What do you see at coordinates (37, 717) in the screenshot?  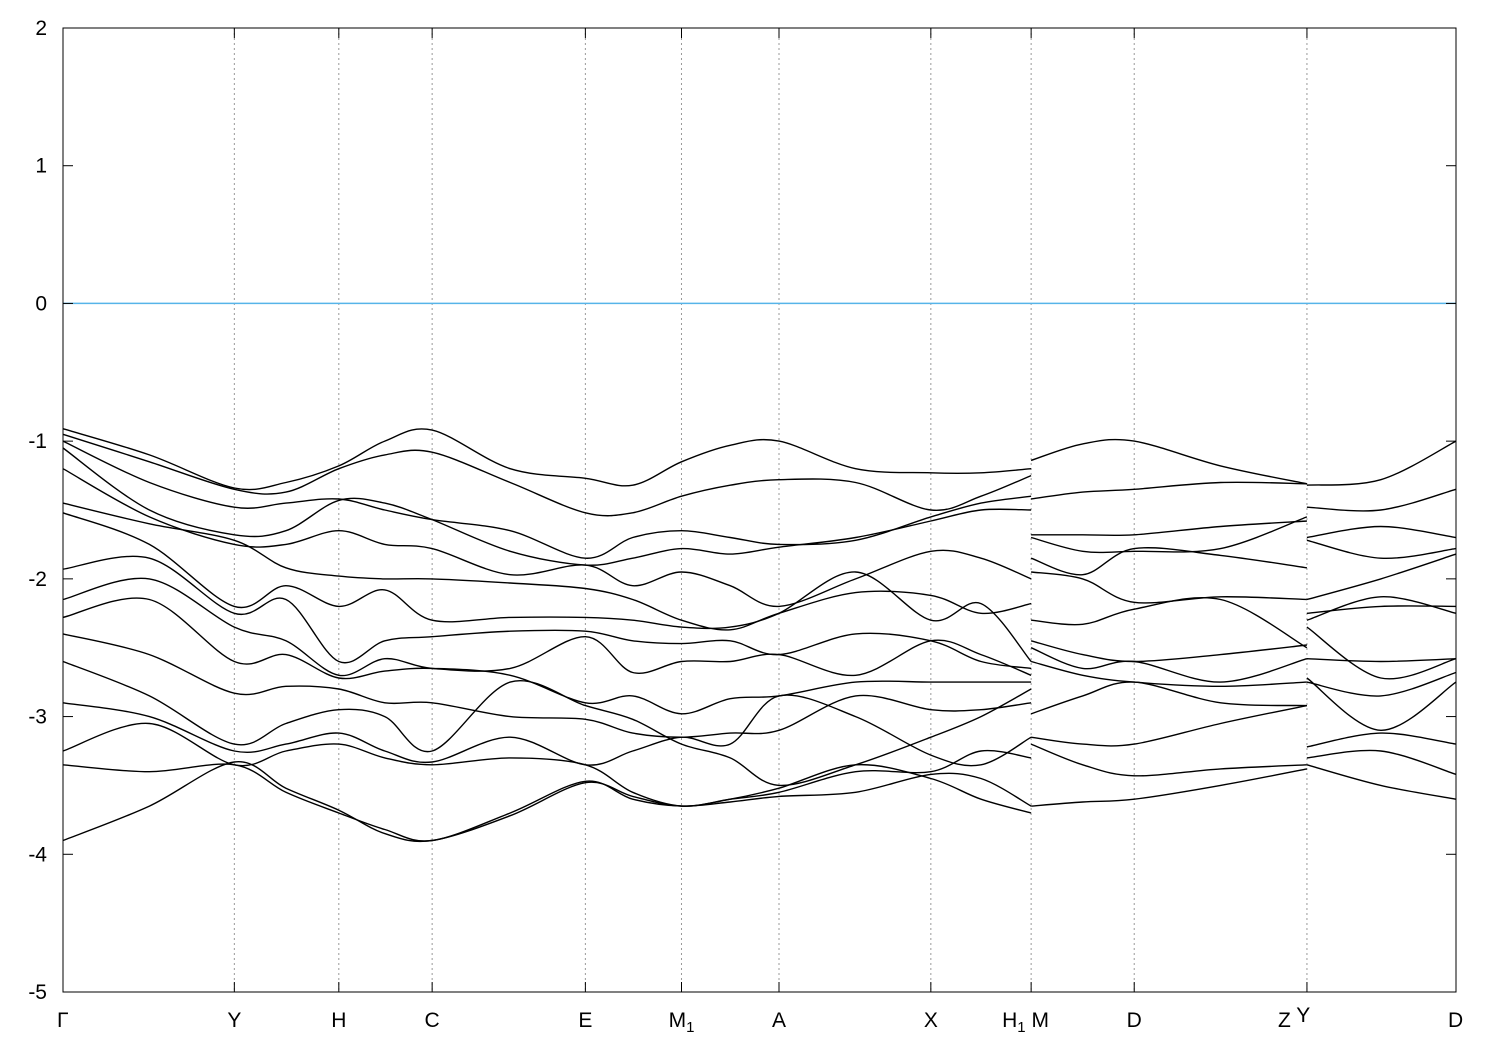 I see `y-tick-label: -3` at bounding box center [37, 717].